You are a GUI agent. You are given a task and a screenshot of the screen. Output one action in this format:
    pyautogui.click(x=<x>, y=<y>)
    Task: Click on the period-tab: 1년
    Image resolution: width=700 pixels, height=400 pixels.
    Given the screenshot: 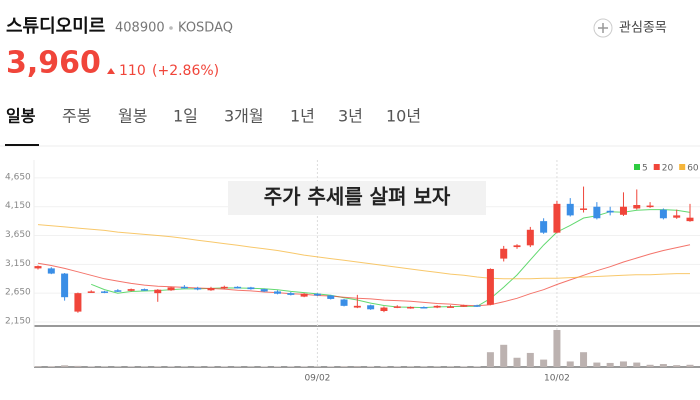 What is the action you would take?
    pyautogui.click(x=302, y=116)
    